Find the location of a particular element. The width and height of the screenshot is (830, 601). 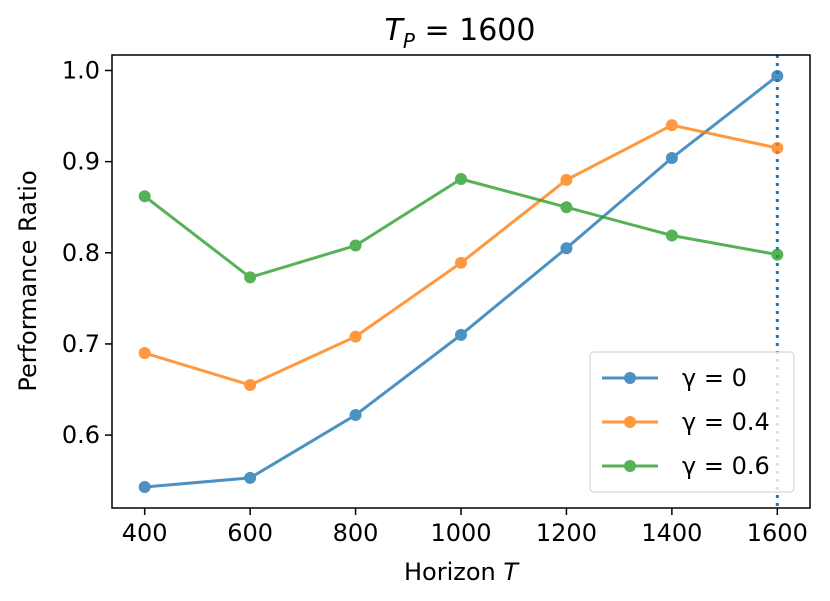

x-axis-label: Horizon T is located at coordinates (462, 572).